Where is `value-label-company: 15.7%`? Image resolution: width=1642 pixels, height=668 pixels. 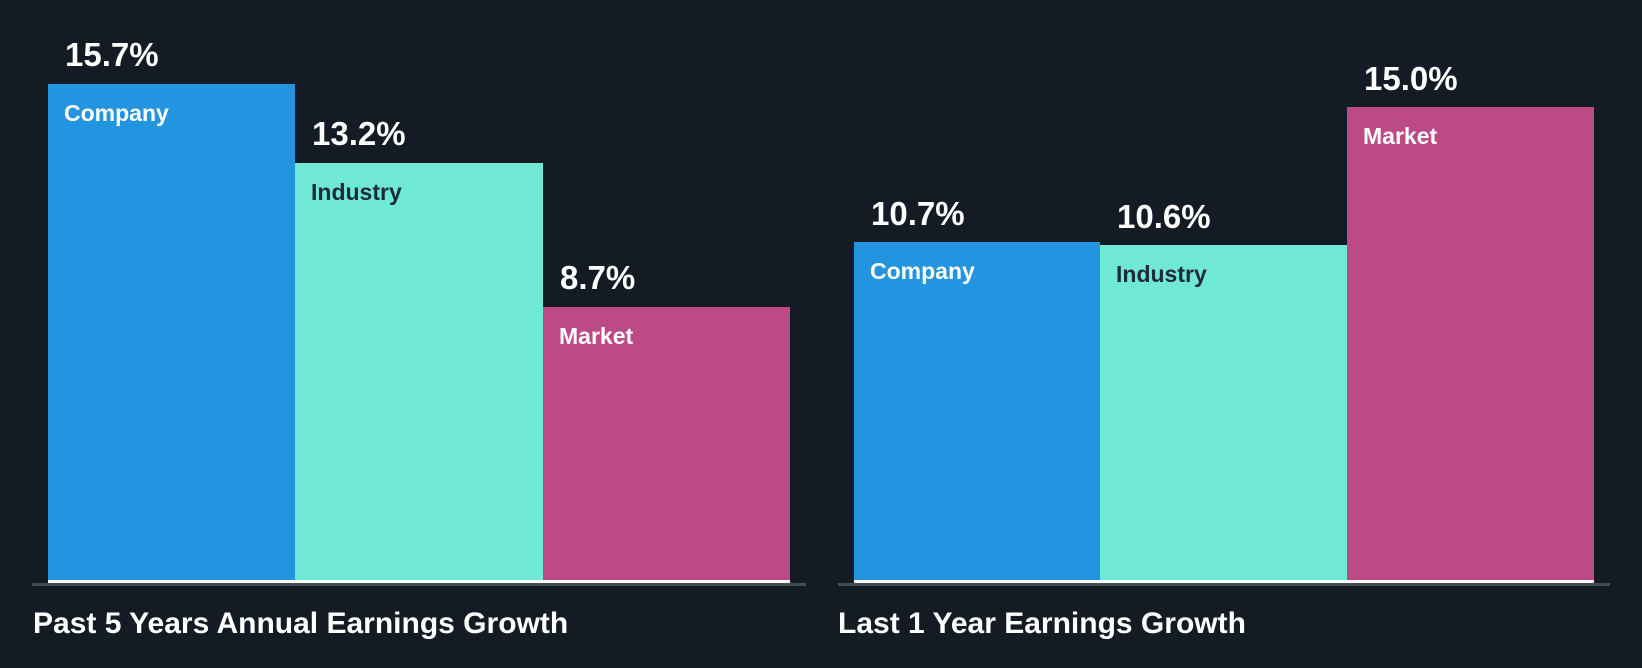
value-label-company: 15.7% is located at coordinates (112, 54).